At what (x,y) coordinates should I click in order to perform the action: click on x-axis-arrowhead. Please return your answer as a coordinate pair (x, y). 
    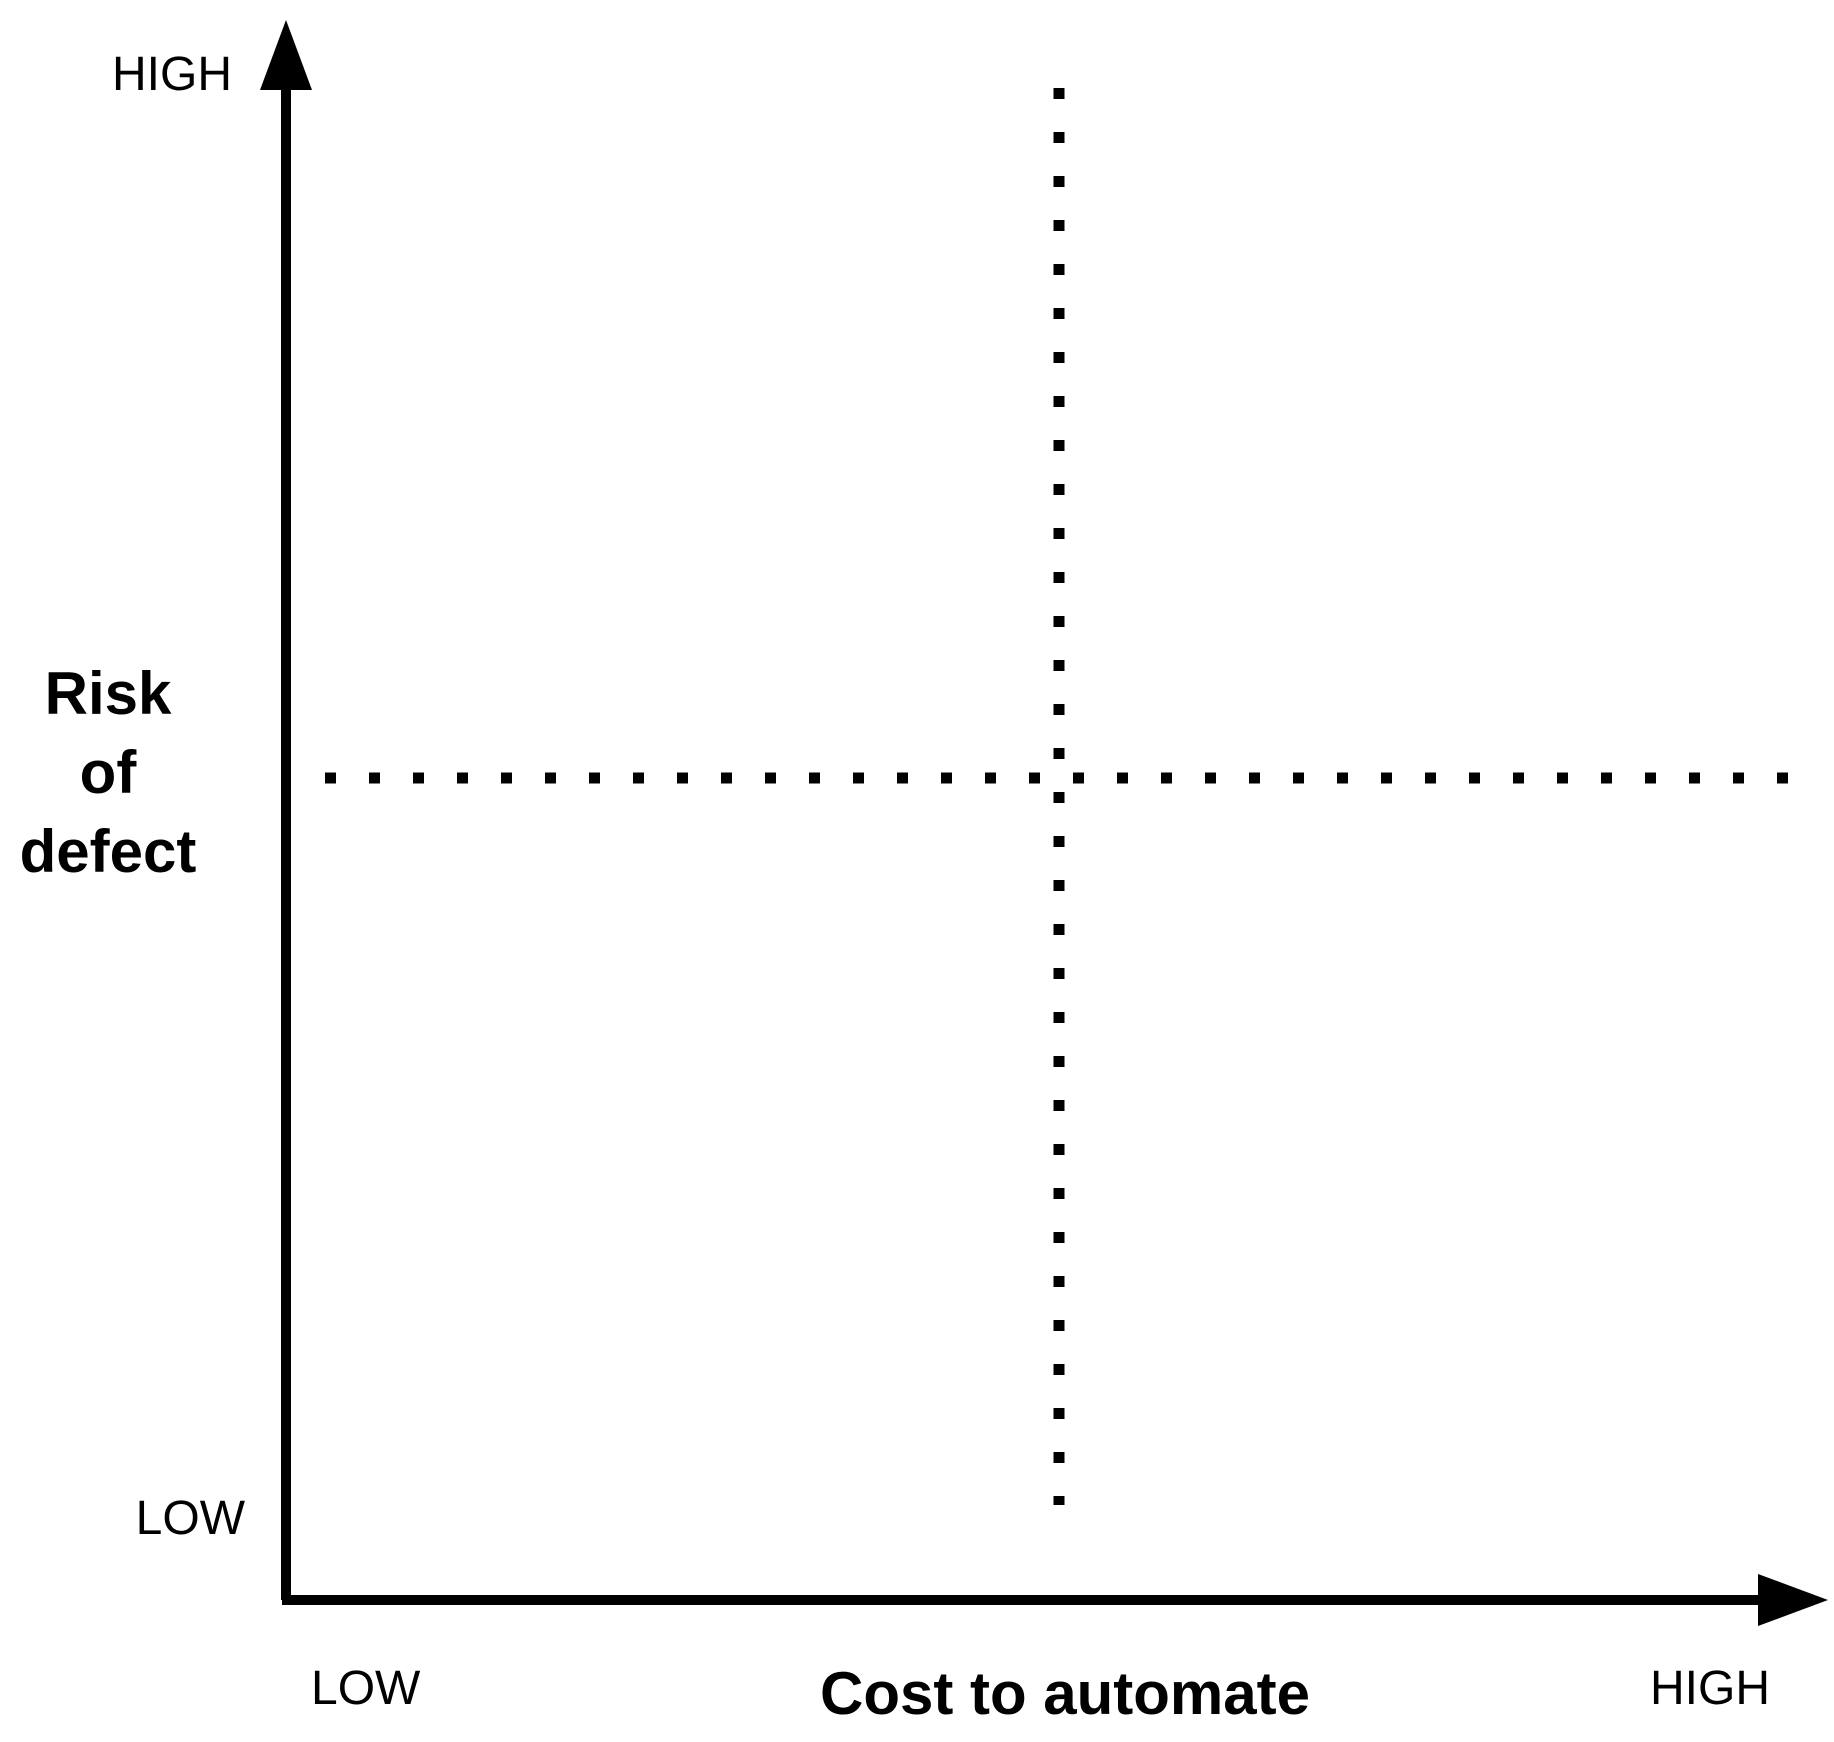
    Looking at the image, I should click on (1793, 1600).